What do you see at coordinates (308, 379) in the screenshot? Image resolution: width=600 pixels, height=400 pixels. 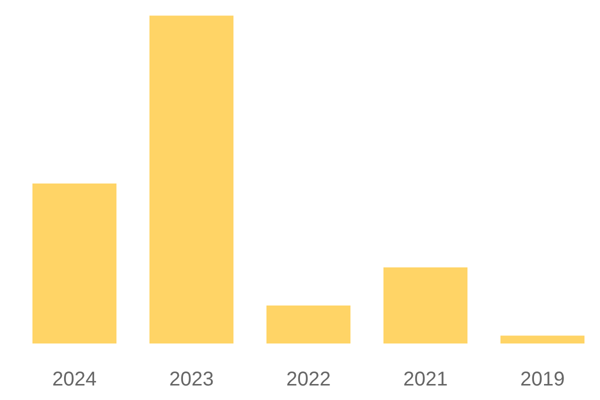 I see `x-tick-label: 2022` at bounding box center [308, 379].